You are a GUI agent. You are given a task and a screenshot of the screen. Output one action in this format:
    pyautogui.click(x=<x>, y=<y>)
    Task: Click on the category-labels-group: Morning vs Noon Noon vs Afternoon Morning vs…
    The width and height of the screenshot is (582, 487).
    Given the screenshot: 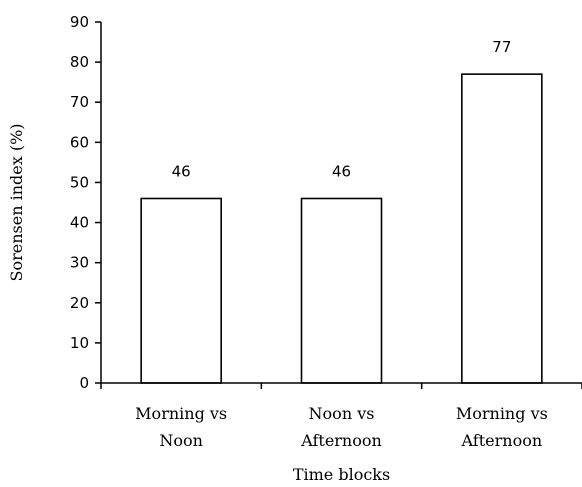 What is the action you would take?
    pyautogui.click(x=341, y=427)
    